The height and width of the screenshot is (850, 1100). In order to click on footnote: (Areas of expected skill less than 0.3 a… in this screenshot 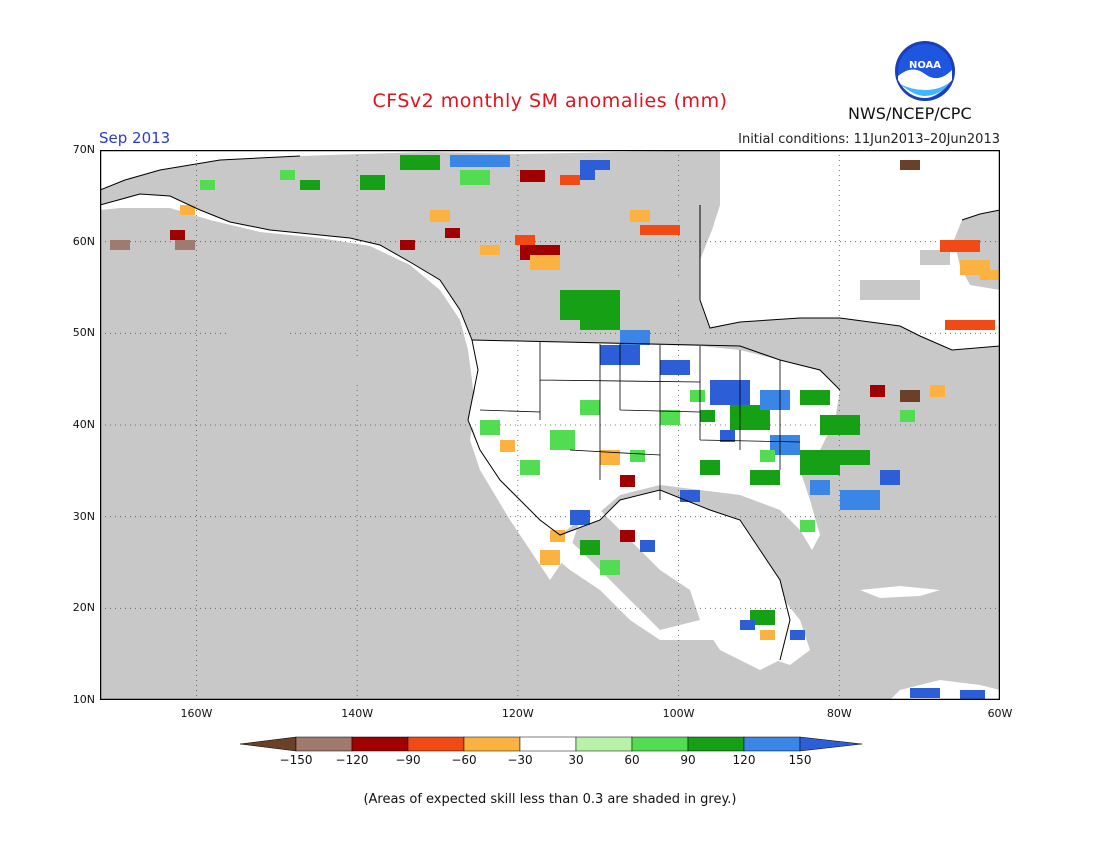, I will do `click(550, 799)`.